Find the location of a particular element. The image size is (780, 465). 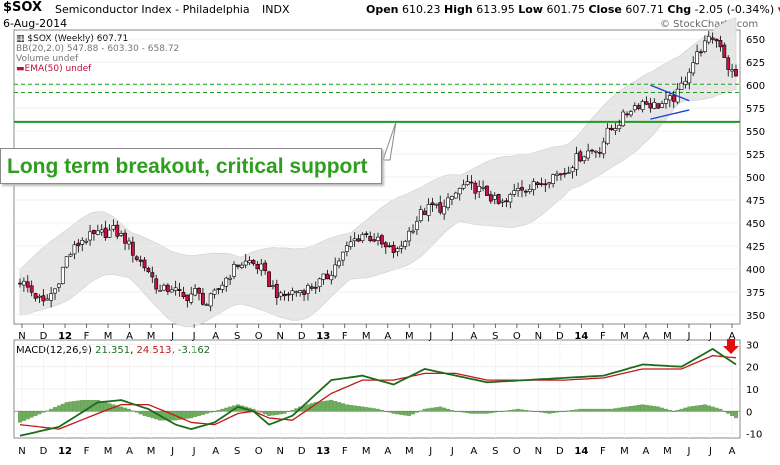

macd-x-tick-label: A is located at coordinates (732, 451).